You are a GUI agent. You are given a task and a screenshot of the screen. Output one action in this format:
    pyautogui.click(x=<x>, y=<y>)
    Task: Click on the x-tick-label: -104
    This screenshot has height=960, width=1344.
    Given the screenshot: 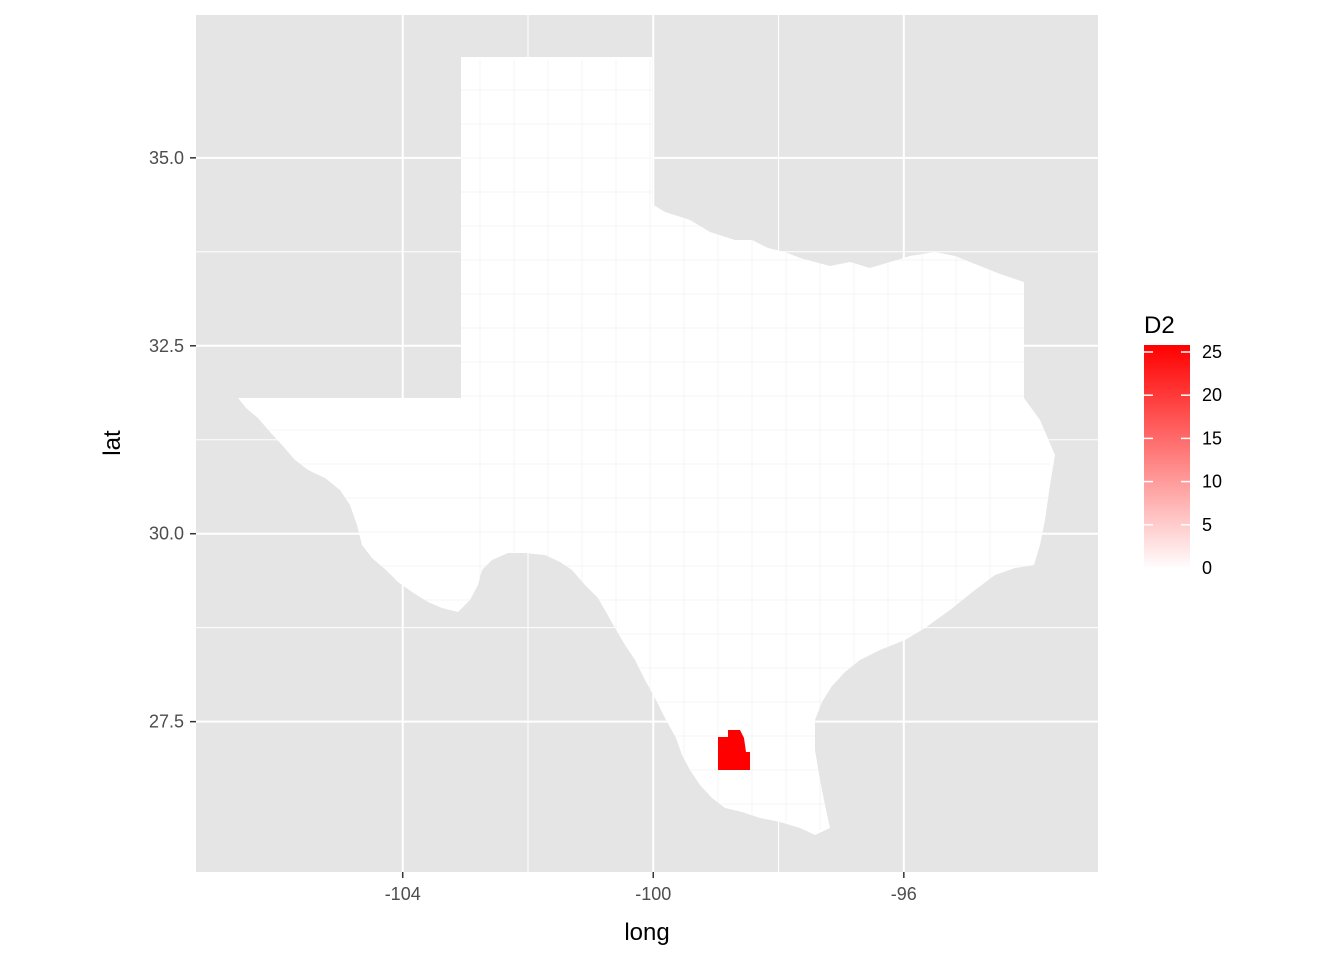 What is the action you would take?
    pyautogui.click(x=403, y=894)
    